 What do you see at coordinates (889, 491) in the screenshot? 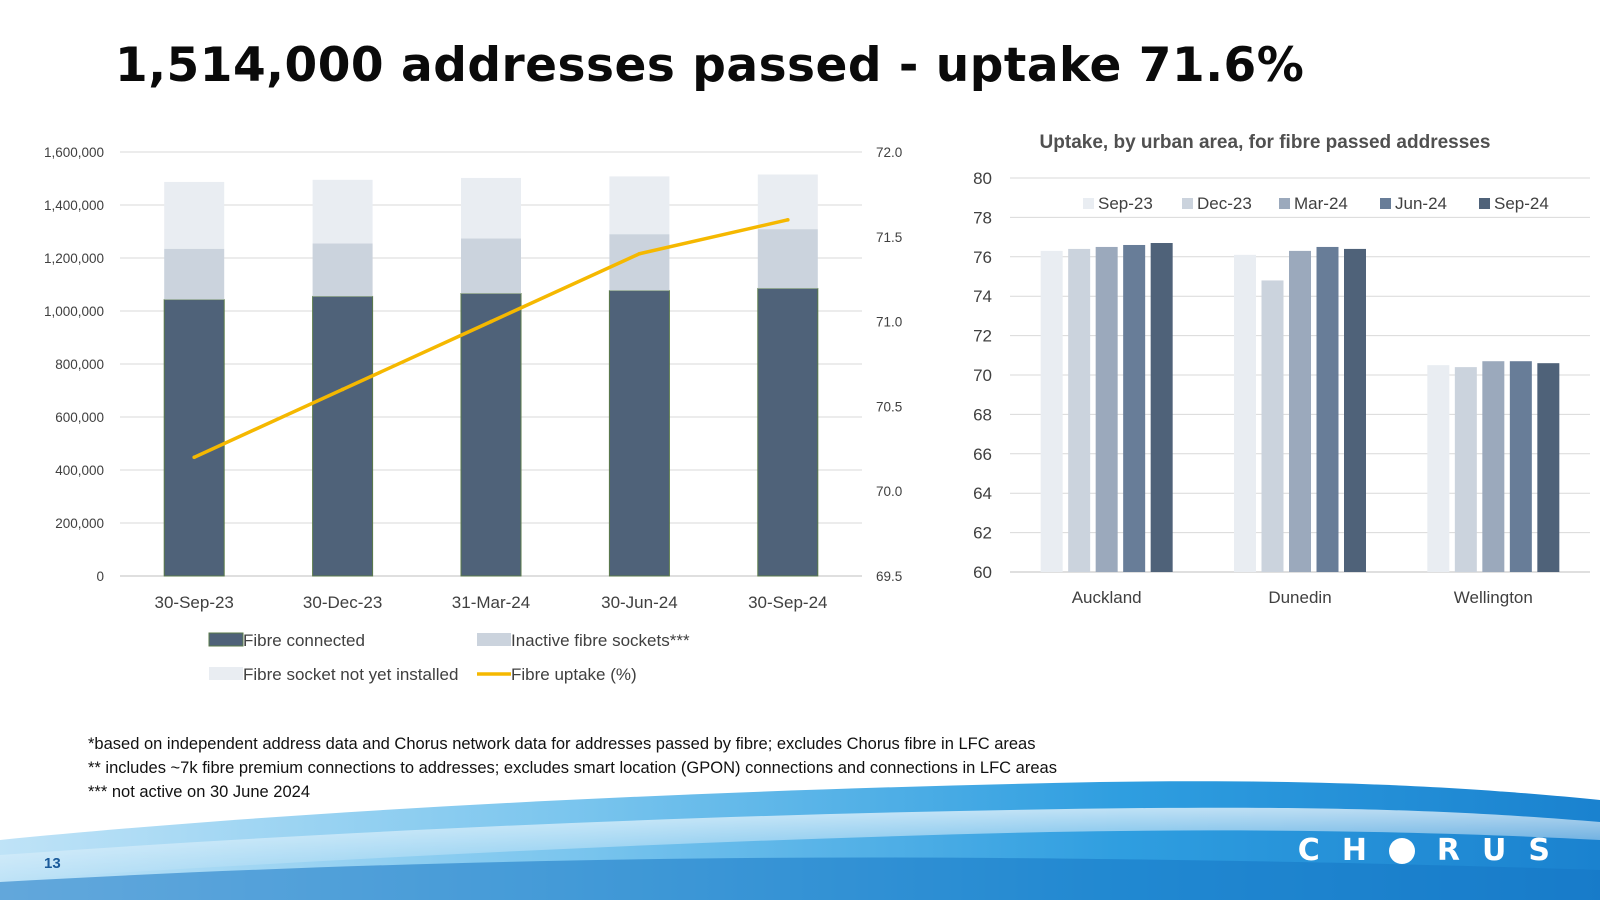
I see `y-right-tick-label: 70.0` at bounding box center [889, 491].